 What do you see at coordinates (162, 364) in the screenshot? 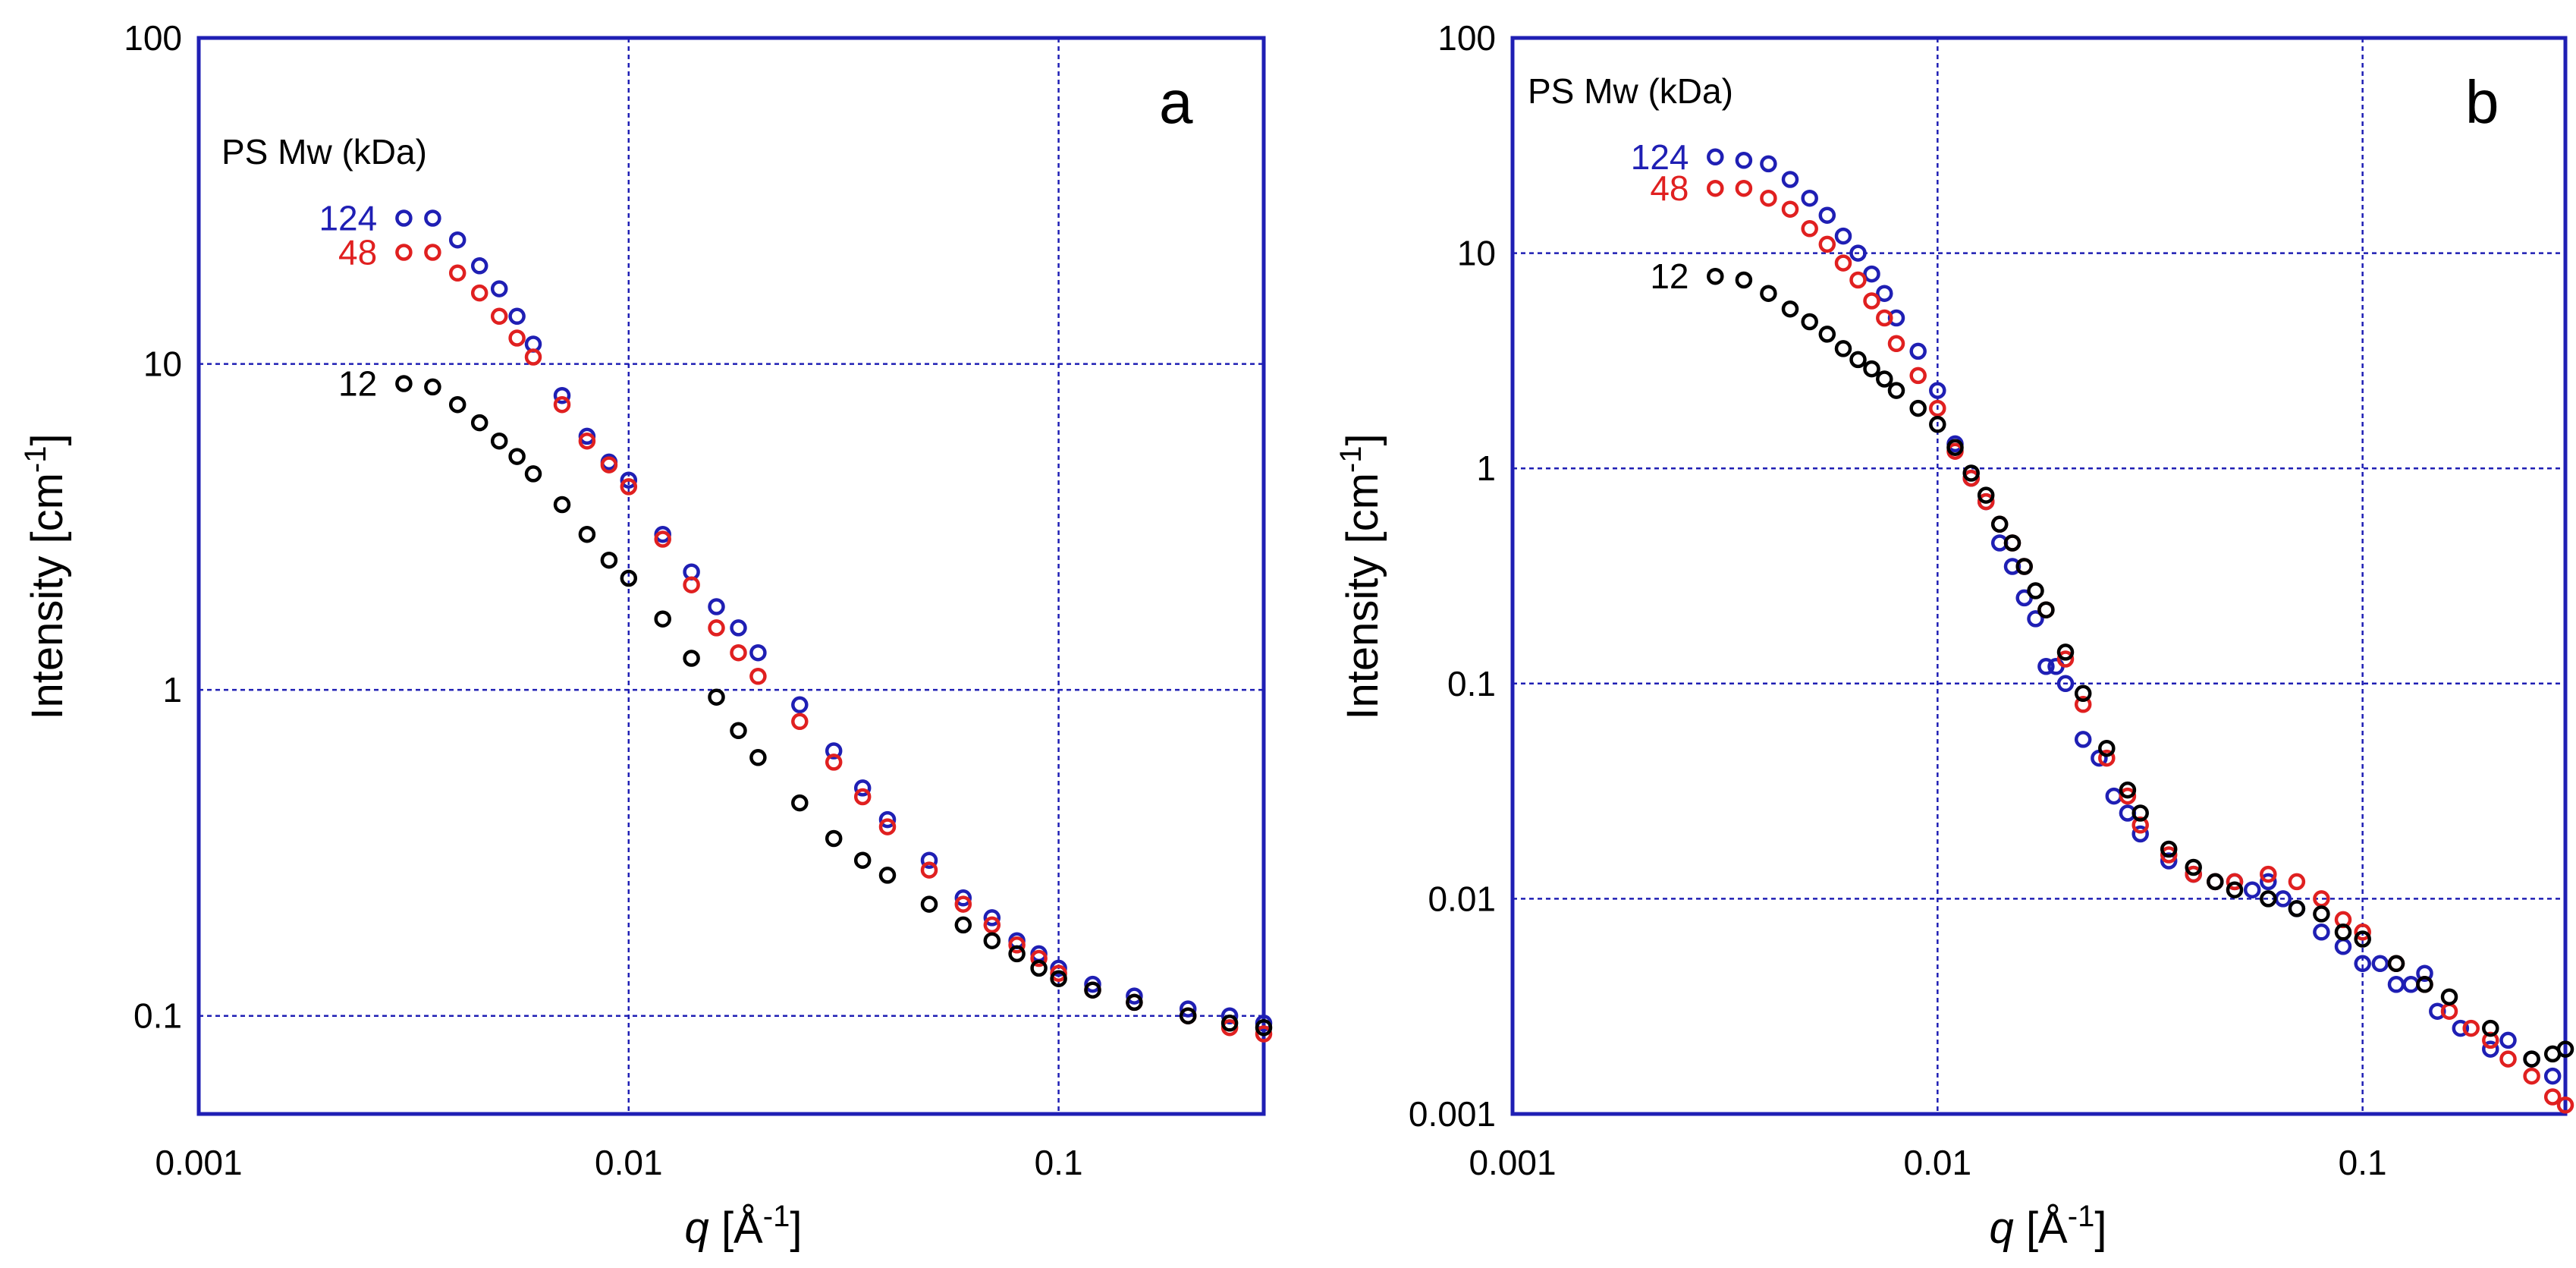
I see `y-tick-label: 10` at bounding box center [162, 364].